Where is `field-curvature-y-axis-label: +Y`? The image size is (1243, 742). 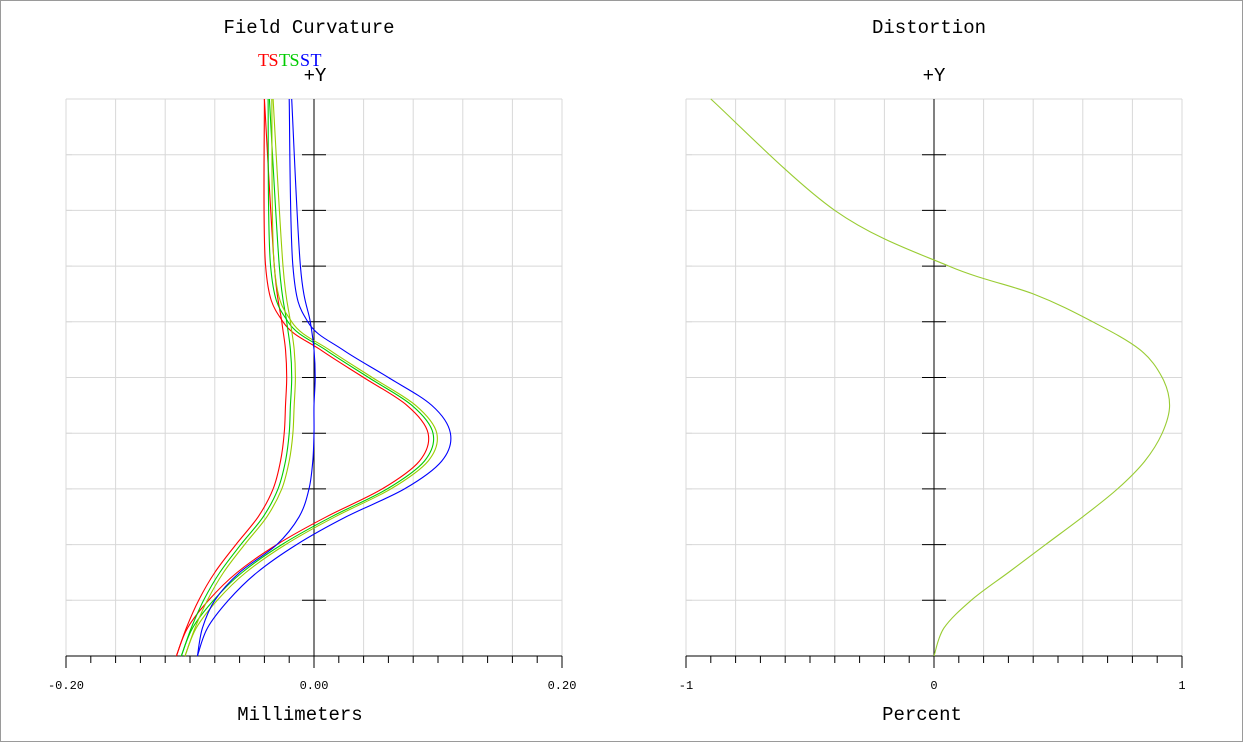
field-curvature-y-axis-label: +Y is located at coordinates (315, 76).